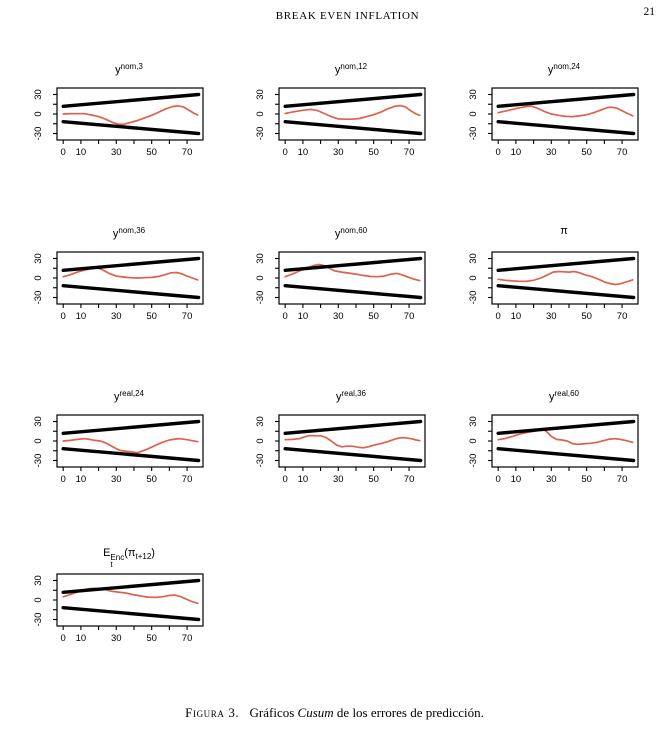 The width and height of the screenshot is (669, 740). I want to click on chart-title-ynom12: ynom,12, so click(351, 69).